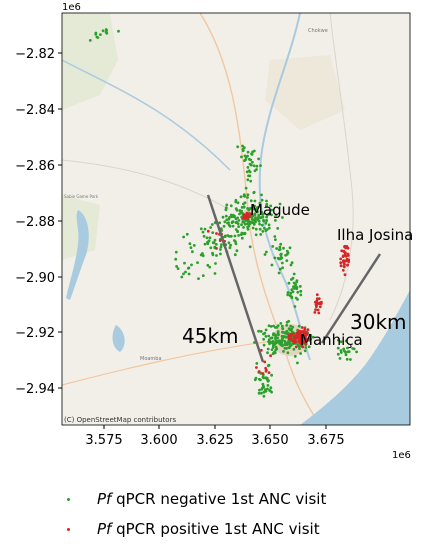 Image resolution: width=424 pixels, height=546 pixels. Describe the element at coordinates (146, 115) in the screenshot. I see `river` at that location.